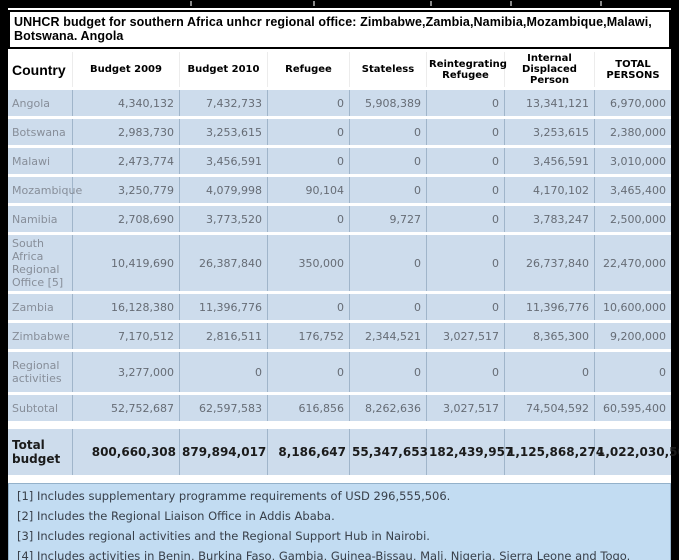 This screenshot has height=560, width=679. I want to click on cell: 8,365,300, so click(550, 336).